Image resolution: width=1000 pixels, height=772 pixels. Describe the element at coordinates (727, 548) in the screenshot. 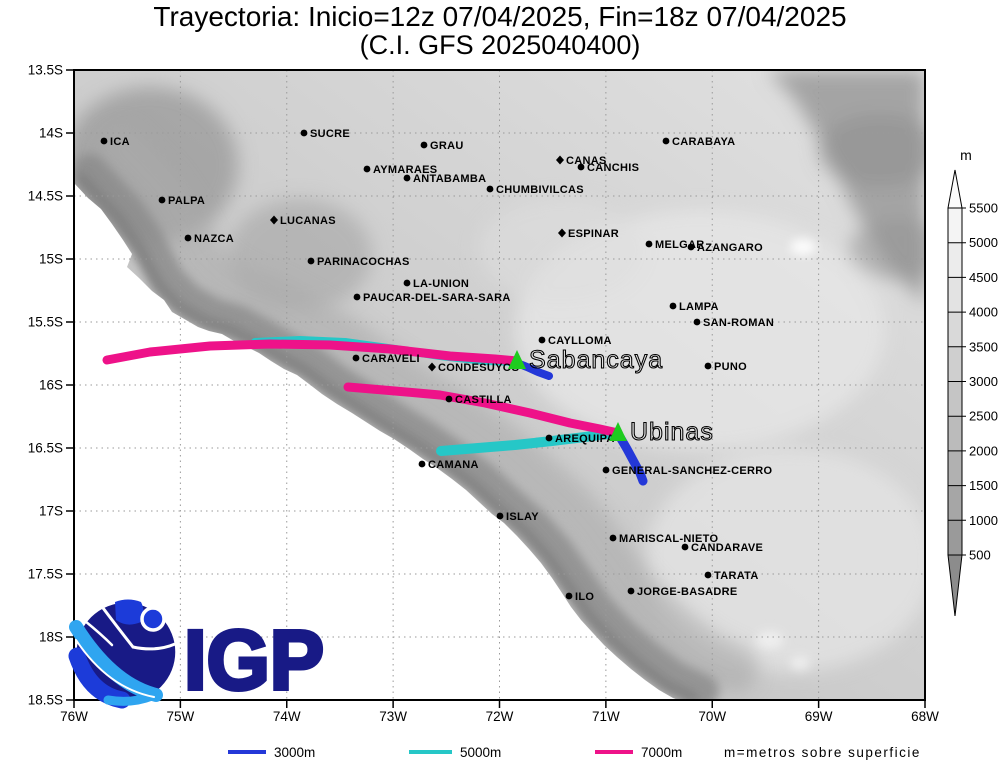

I see `city-label-candarave: CANDARAVE` at that location.